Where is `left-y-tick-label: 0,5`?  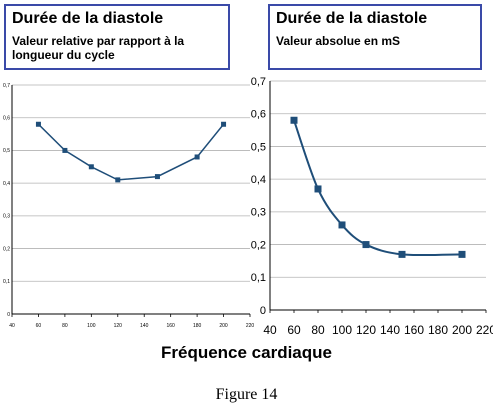 left-y-tick-label: 0,5 is located at coordinates (6, 151).